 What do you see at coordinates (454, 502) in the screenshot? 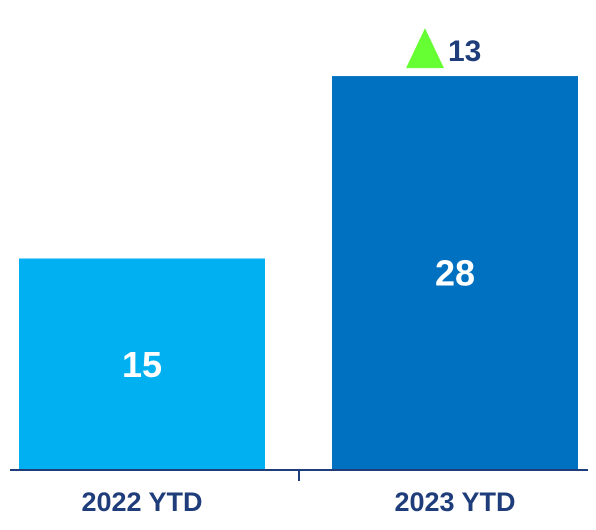
I see `tick-label-2023-ytd: 2023 YTD` at bounding box center [454, 502].